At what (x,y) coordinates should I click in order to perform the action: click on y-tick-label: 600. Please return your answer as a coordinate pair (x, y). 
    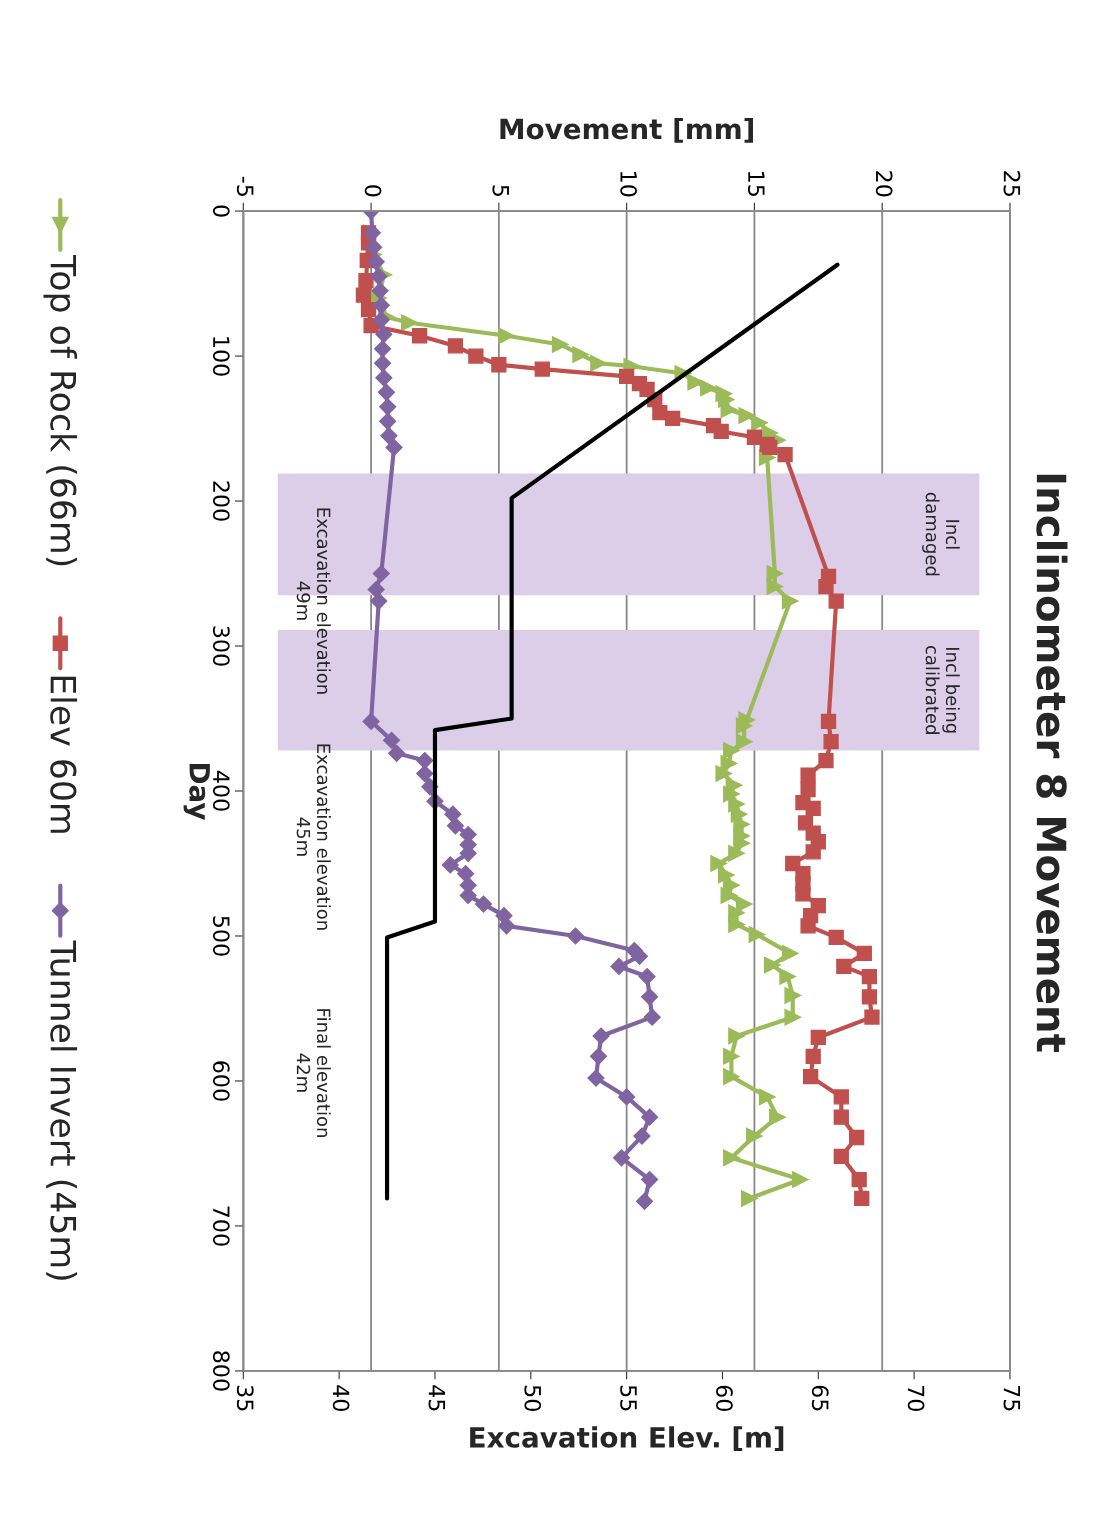
    Looking at the image, I should click on (221, 1081).